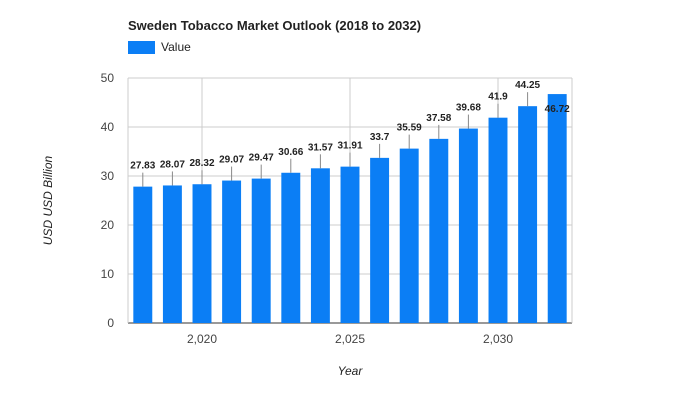 The width and height of the screenshot is (700, 400). I want to click on value-label: 41.9, so click(498, 97).